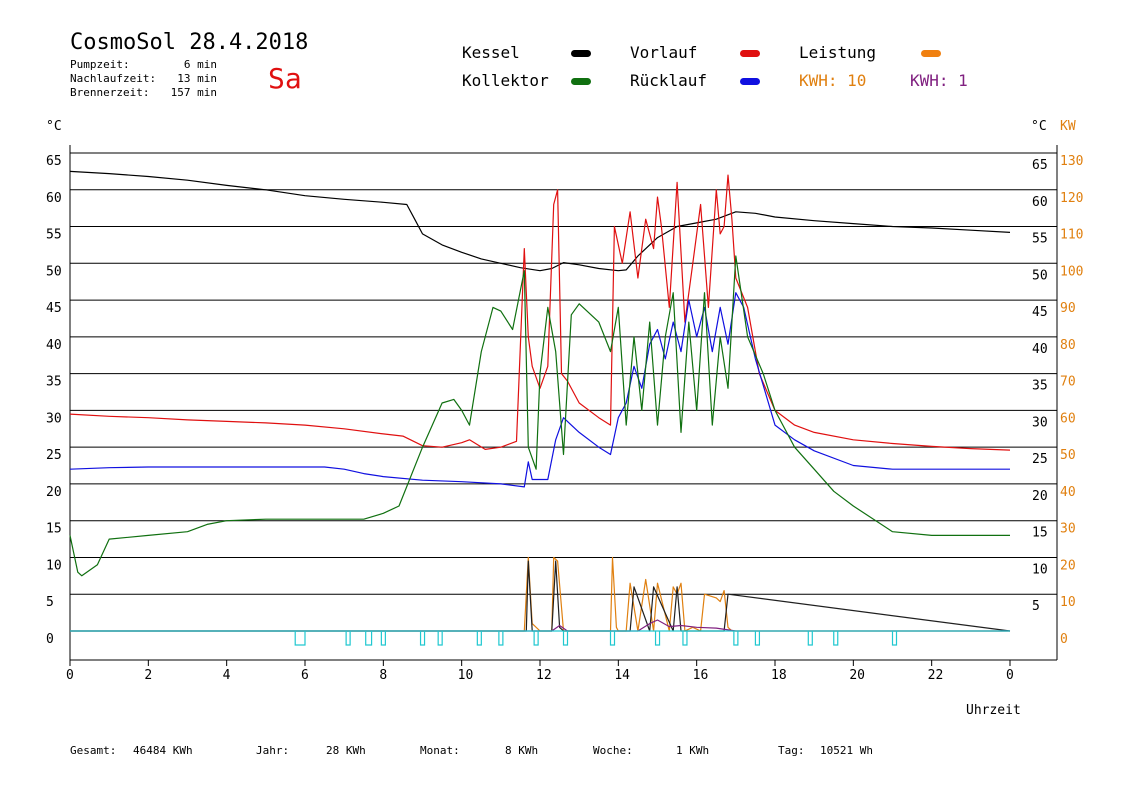 This screenshot has height=812, width=1148. Describe the element at coordinates (1036, 606) in the screenshot. I see `y-right-temp-tick-label: 5` at that location.